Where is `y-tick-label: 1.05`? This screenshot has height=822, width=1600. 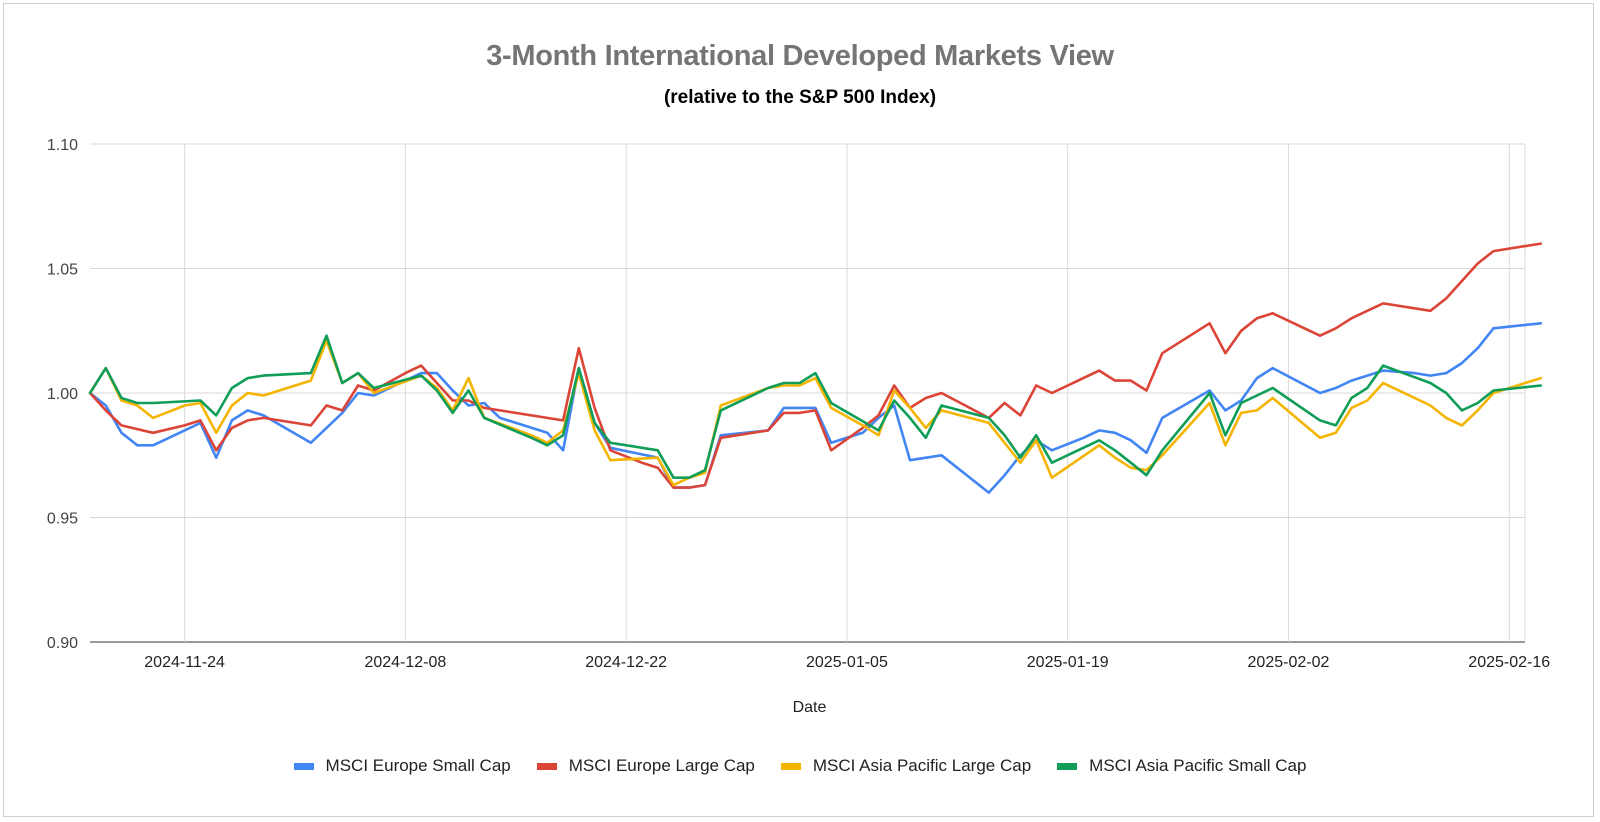 y-tick-label: 1.05 is located at coordinates (62, 270).